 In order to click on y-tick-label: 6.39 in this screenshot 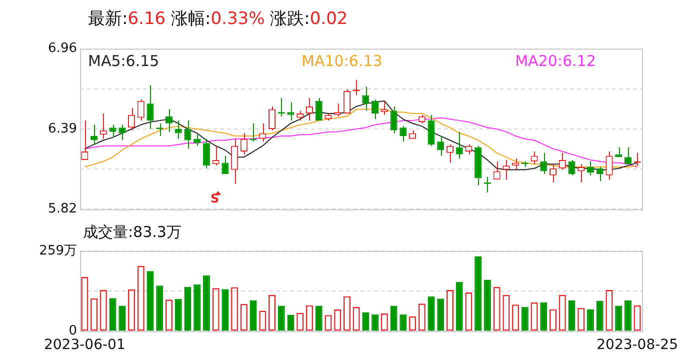, I will do `click(62, 128)`.